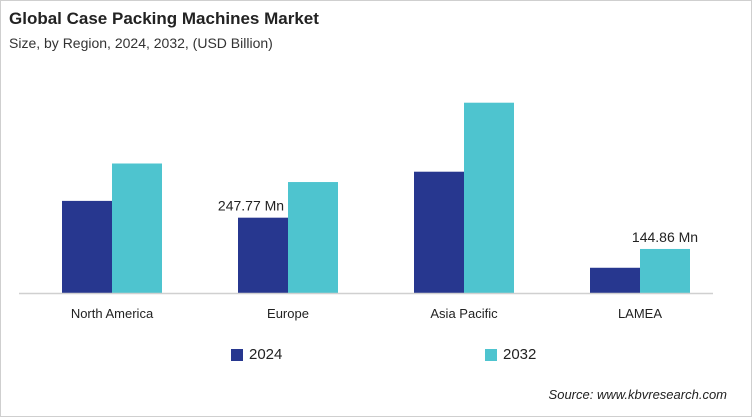 The image size is (752, 417). I want to click on bar-lamea-2024, so click(615, 280).